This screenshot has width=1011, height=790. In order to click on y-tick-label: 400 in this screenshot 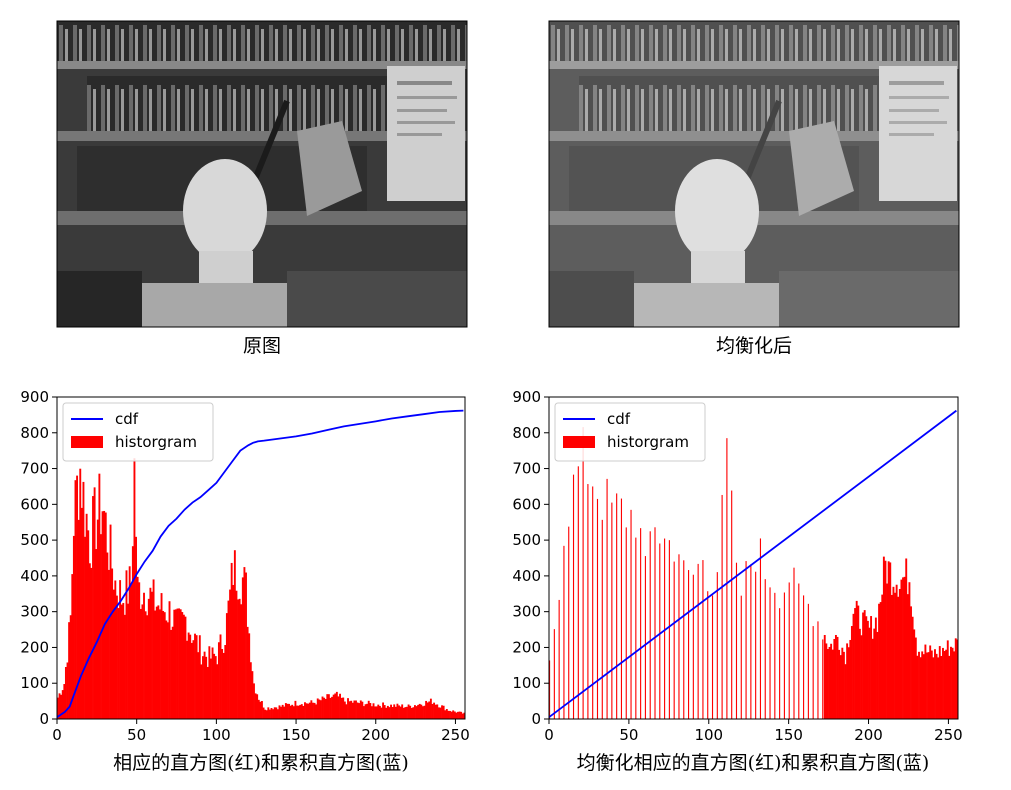, I will do `click(526, 576)`.